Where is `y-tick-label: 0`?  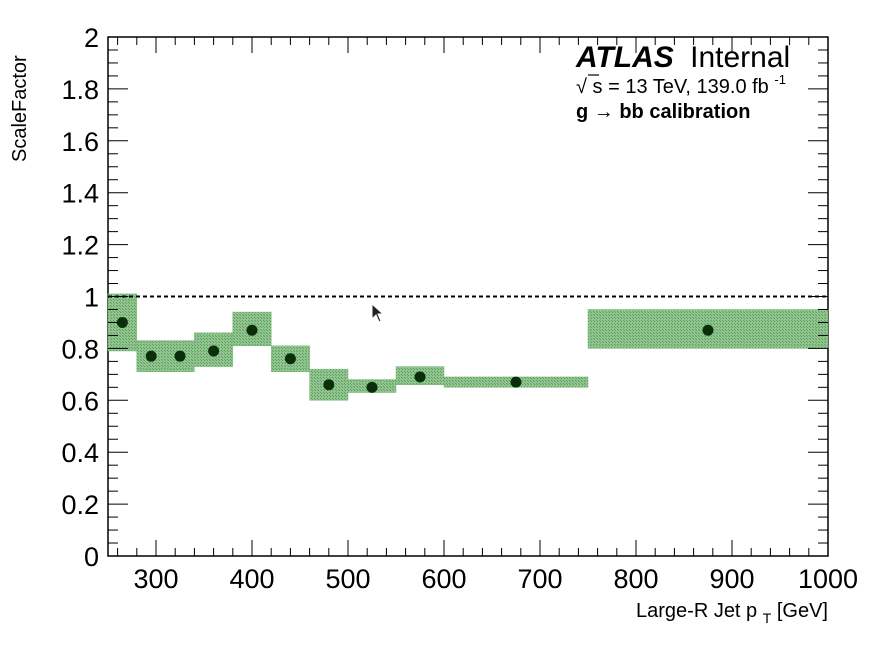
y-tick-label: 0 is located at coordinates (91, 557).